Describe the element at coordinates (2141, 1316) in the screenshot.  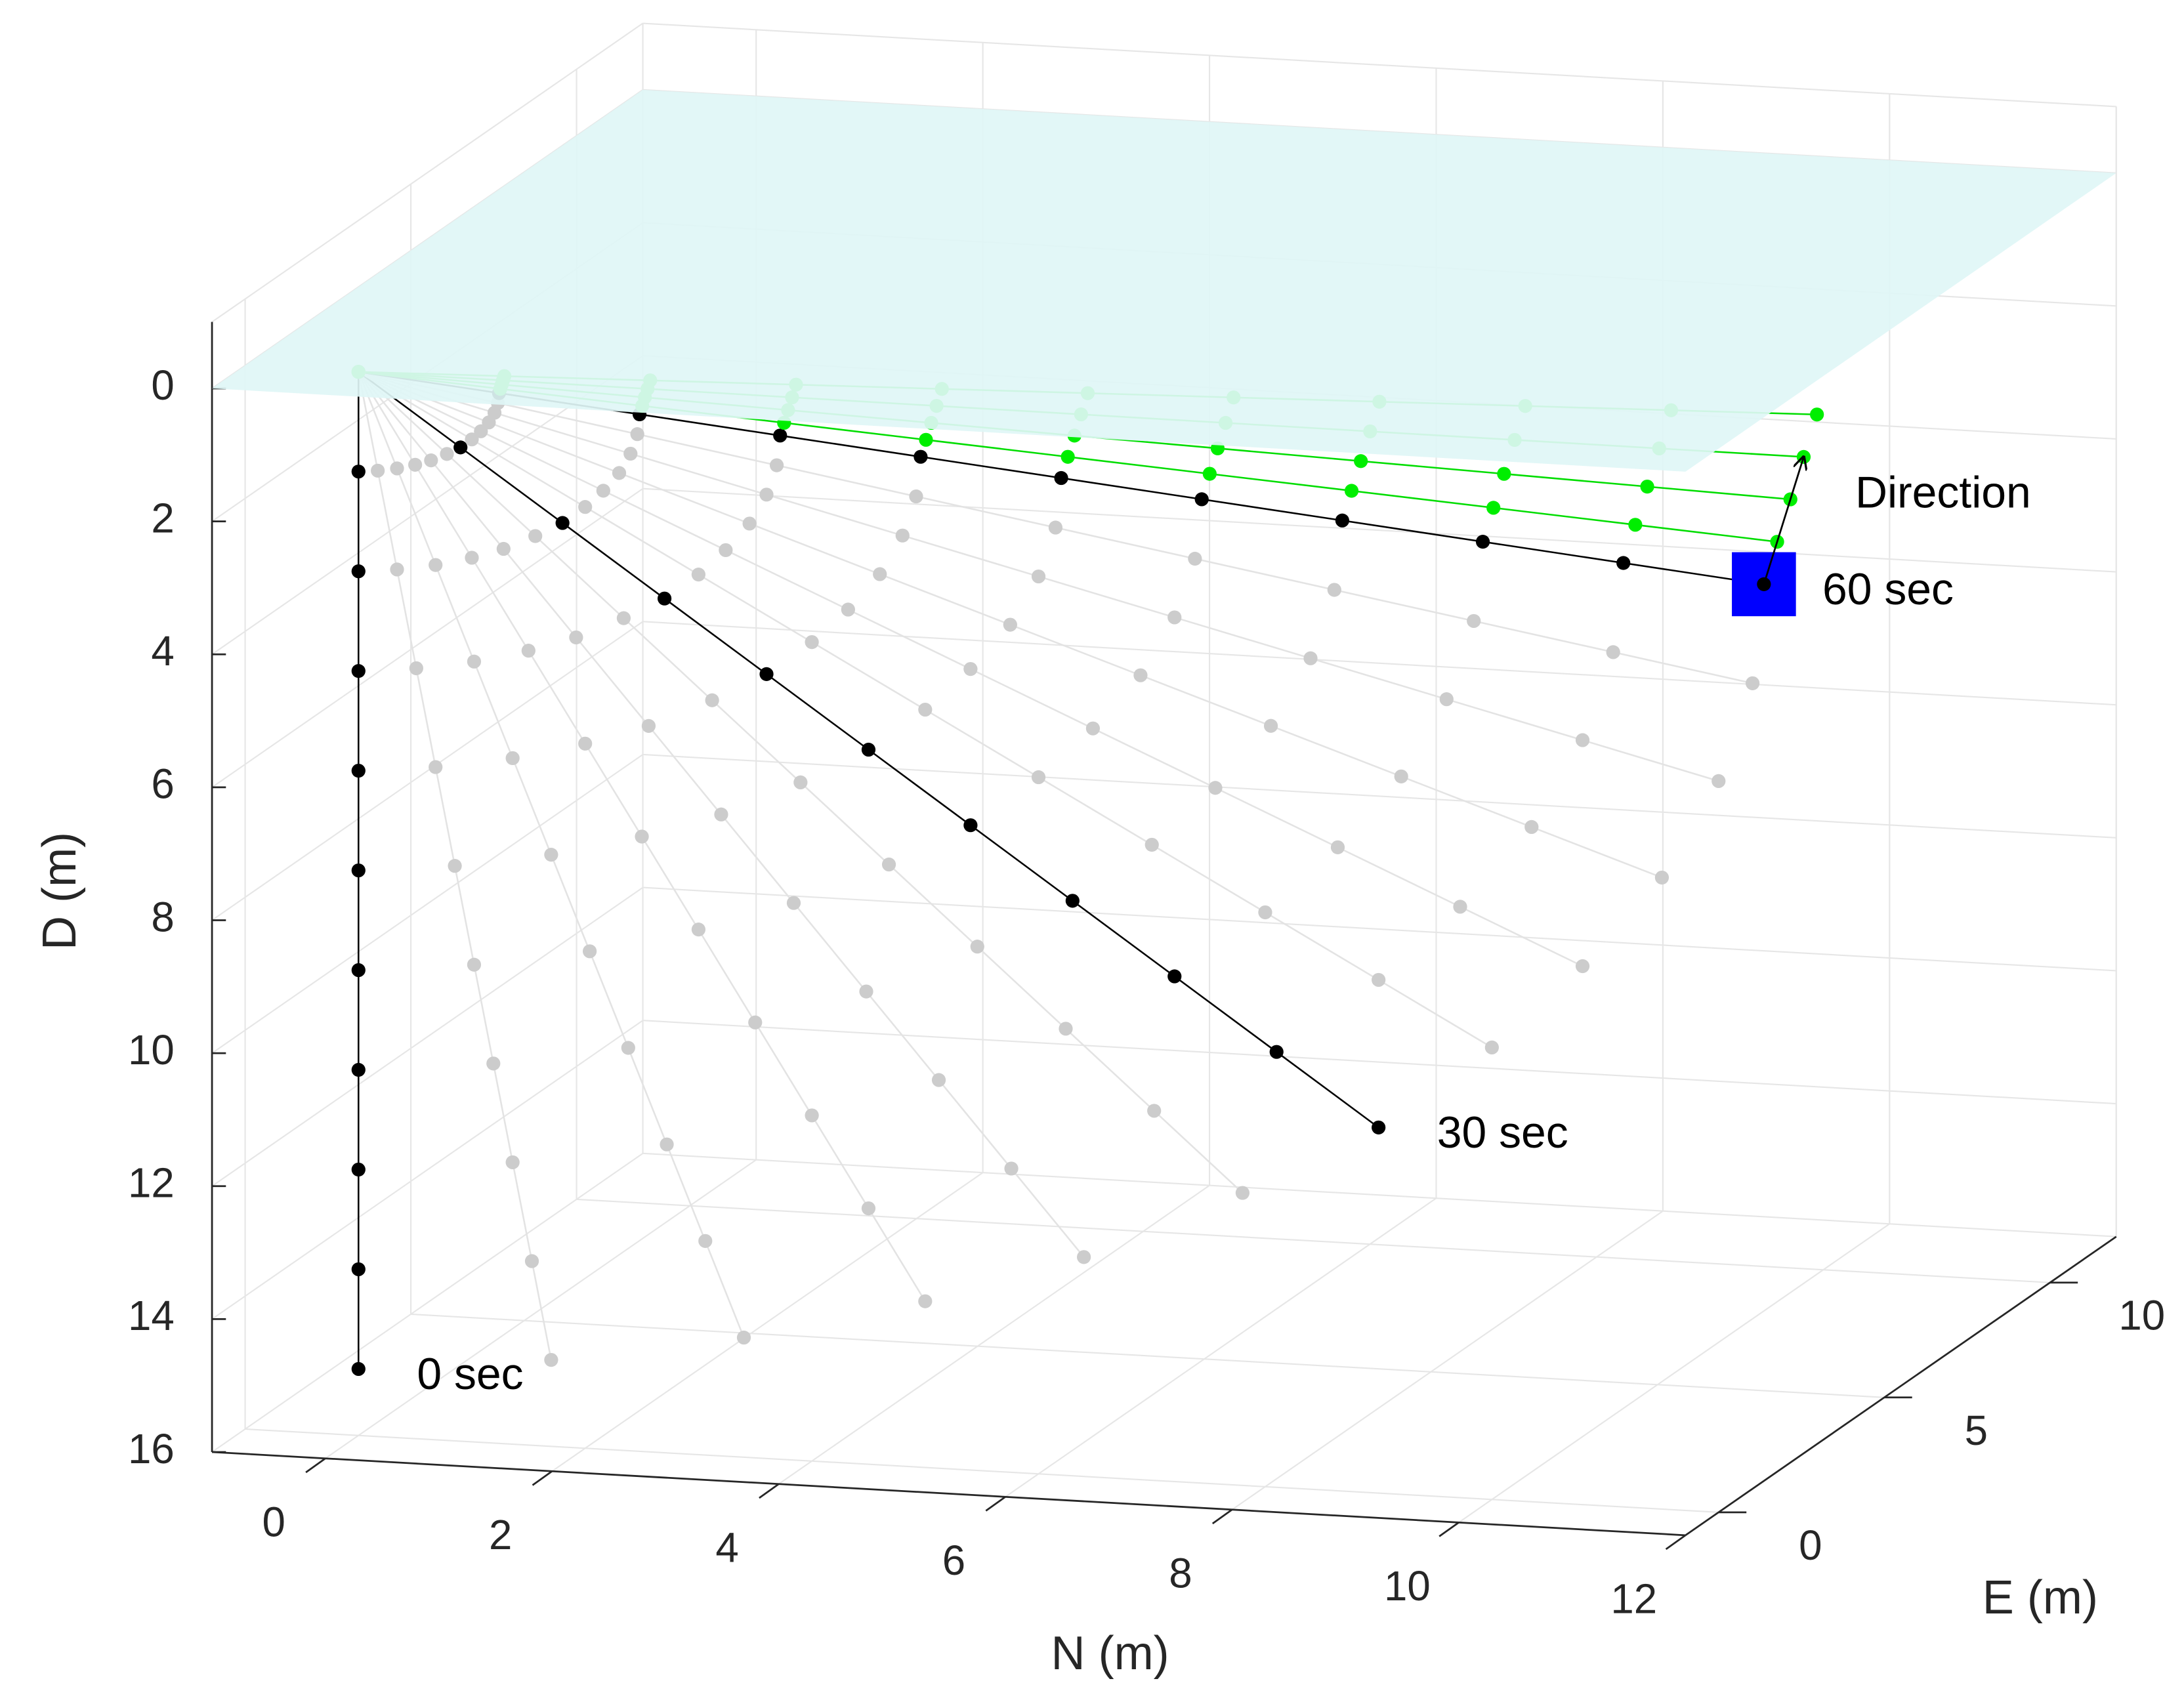
I see `y-tick-label: 10` at that location.